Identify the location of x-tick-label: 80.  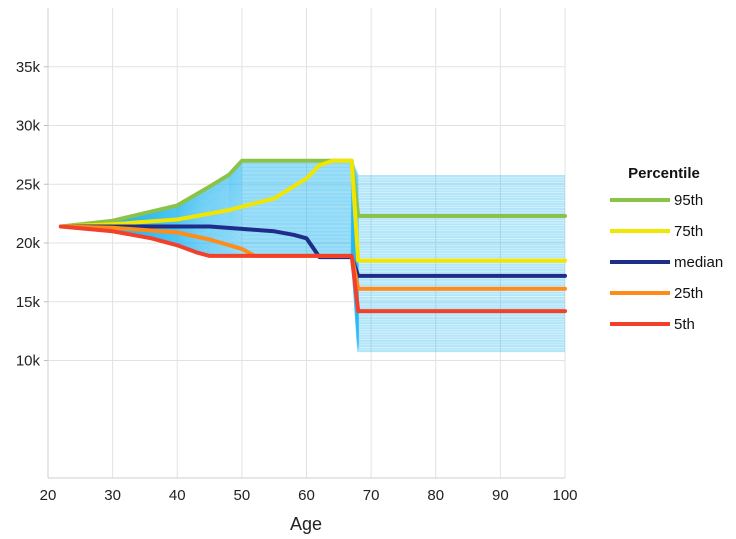
(435, 495).